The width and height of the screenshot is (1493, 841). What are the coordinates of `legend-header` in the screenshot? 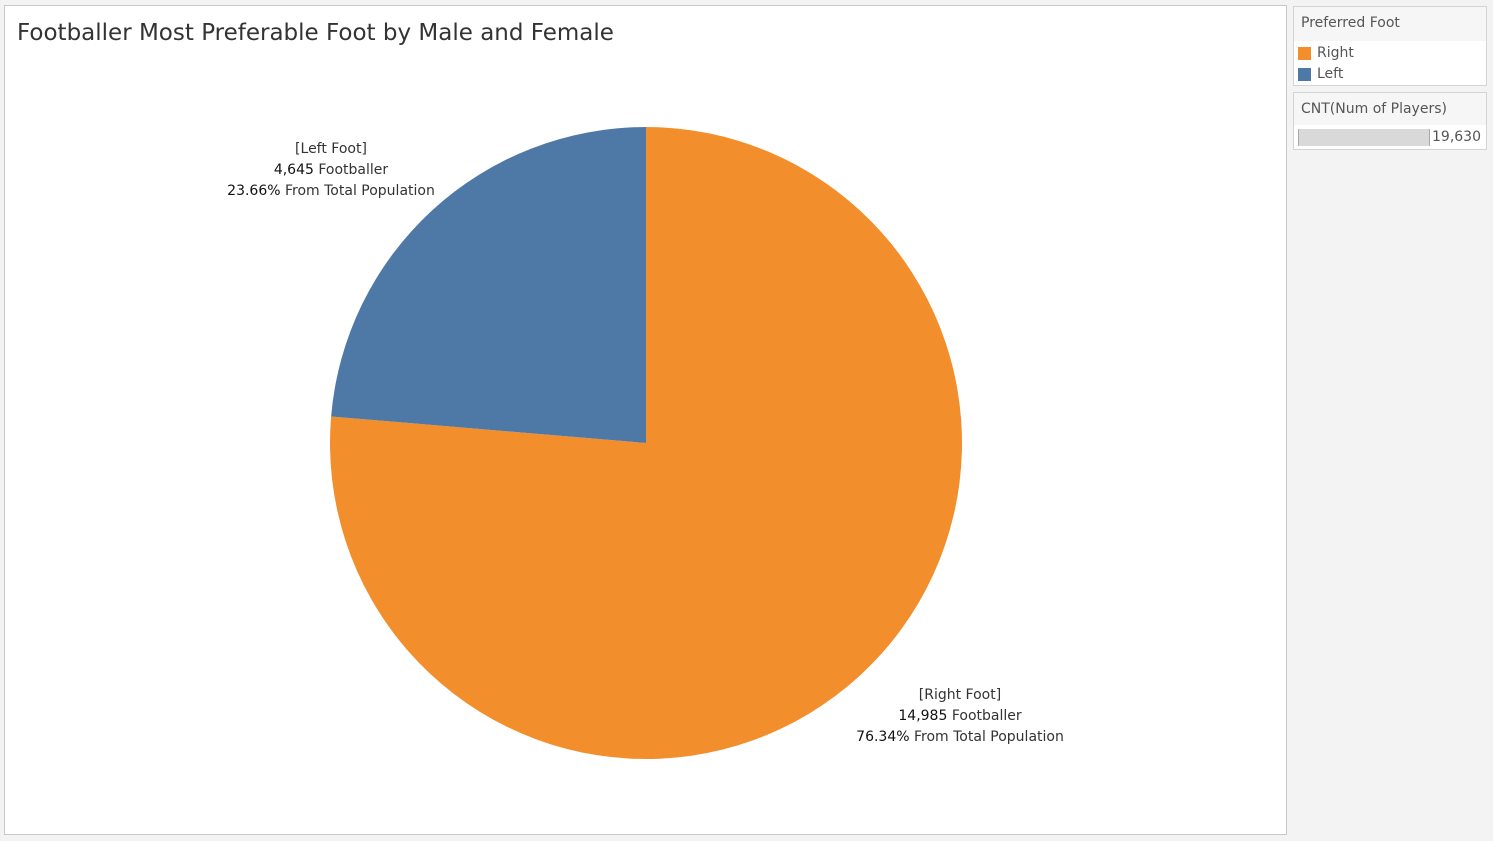 It's located at (1390, 24).